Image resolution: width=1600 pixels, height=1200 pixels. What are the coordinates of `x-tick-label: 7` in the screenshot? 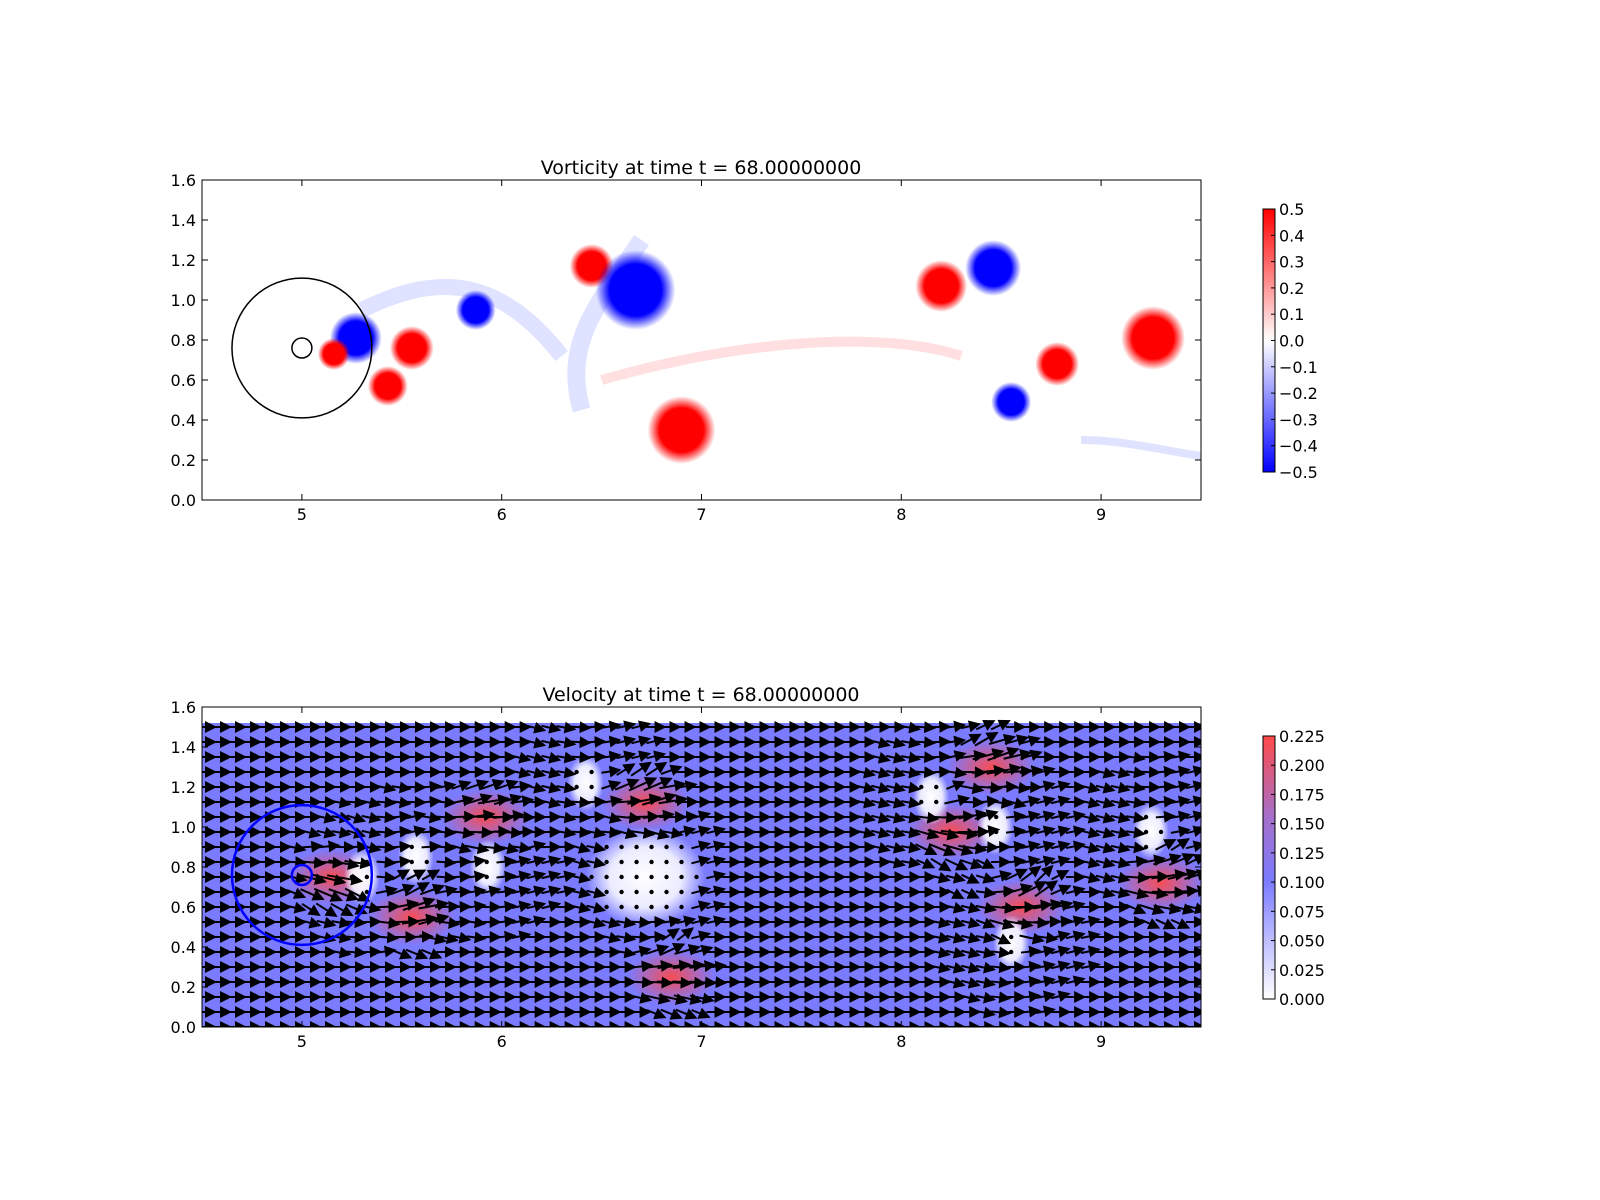 It's located at (701, 514).